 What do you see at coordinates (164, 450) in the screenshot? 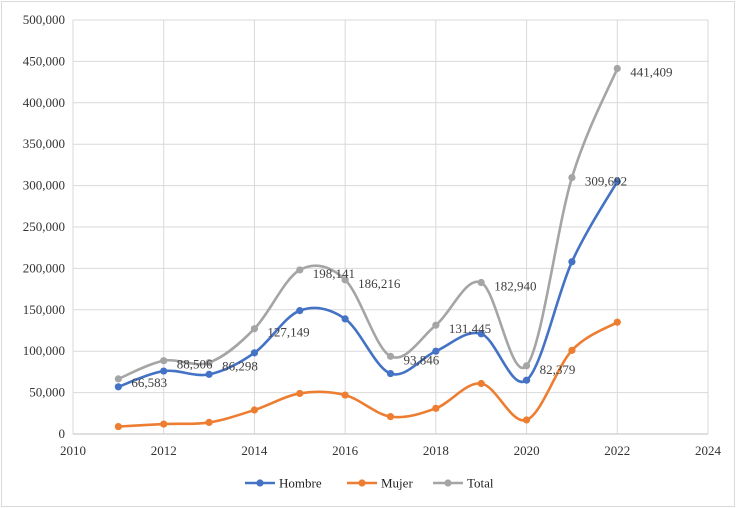
I see `x-tick-label: 2012` at bounding box center [164, 450].